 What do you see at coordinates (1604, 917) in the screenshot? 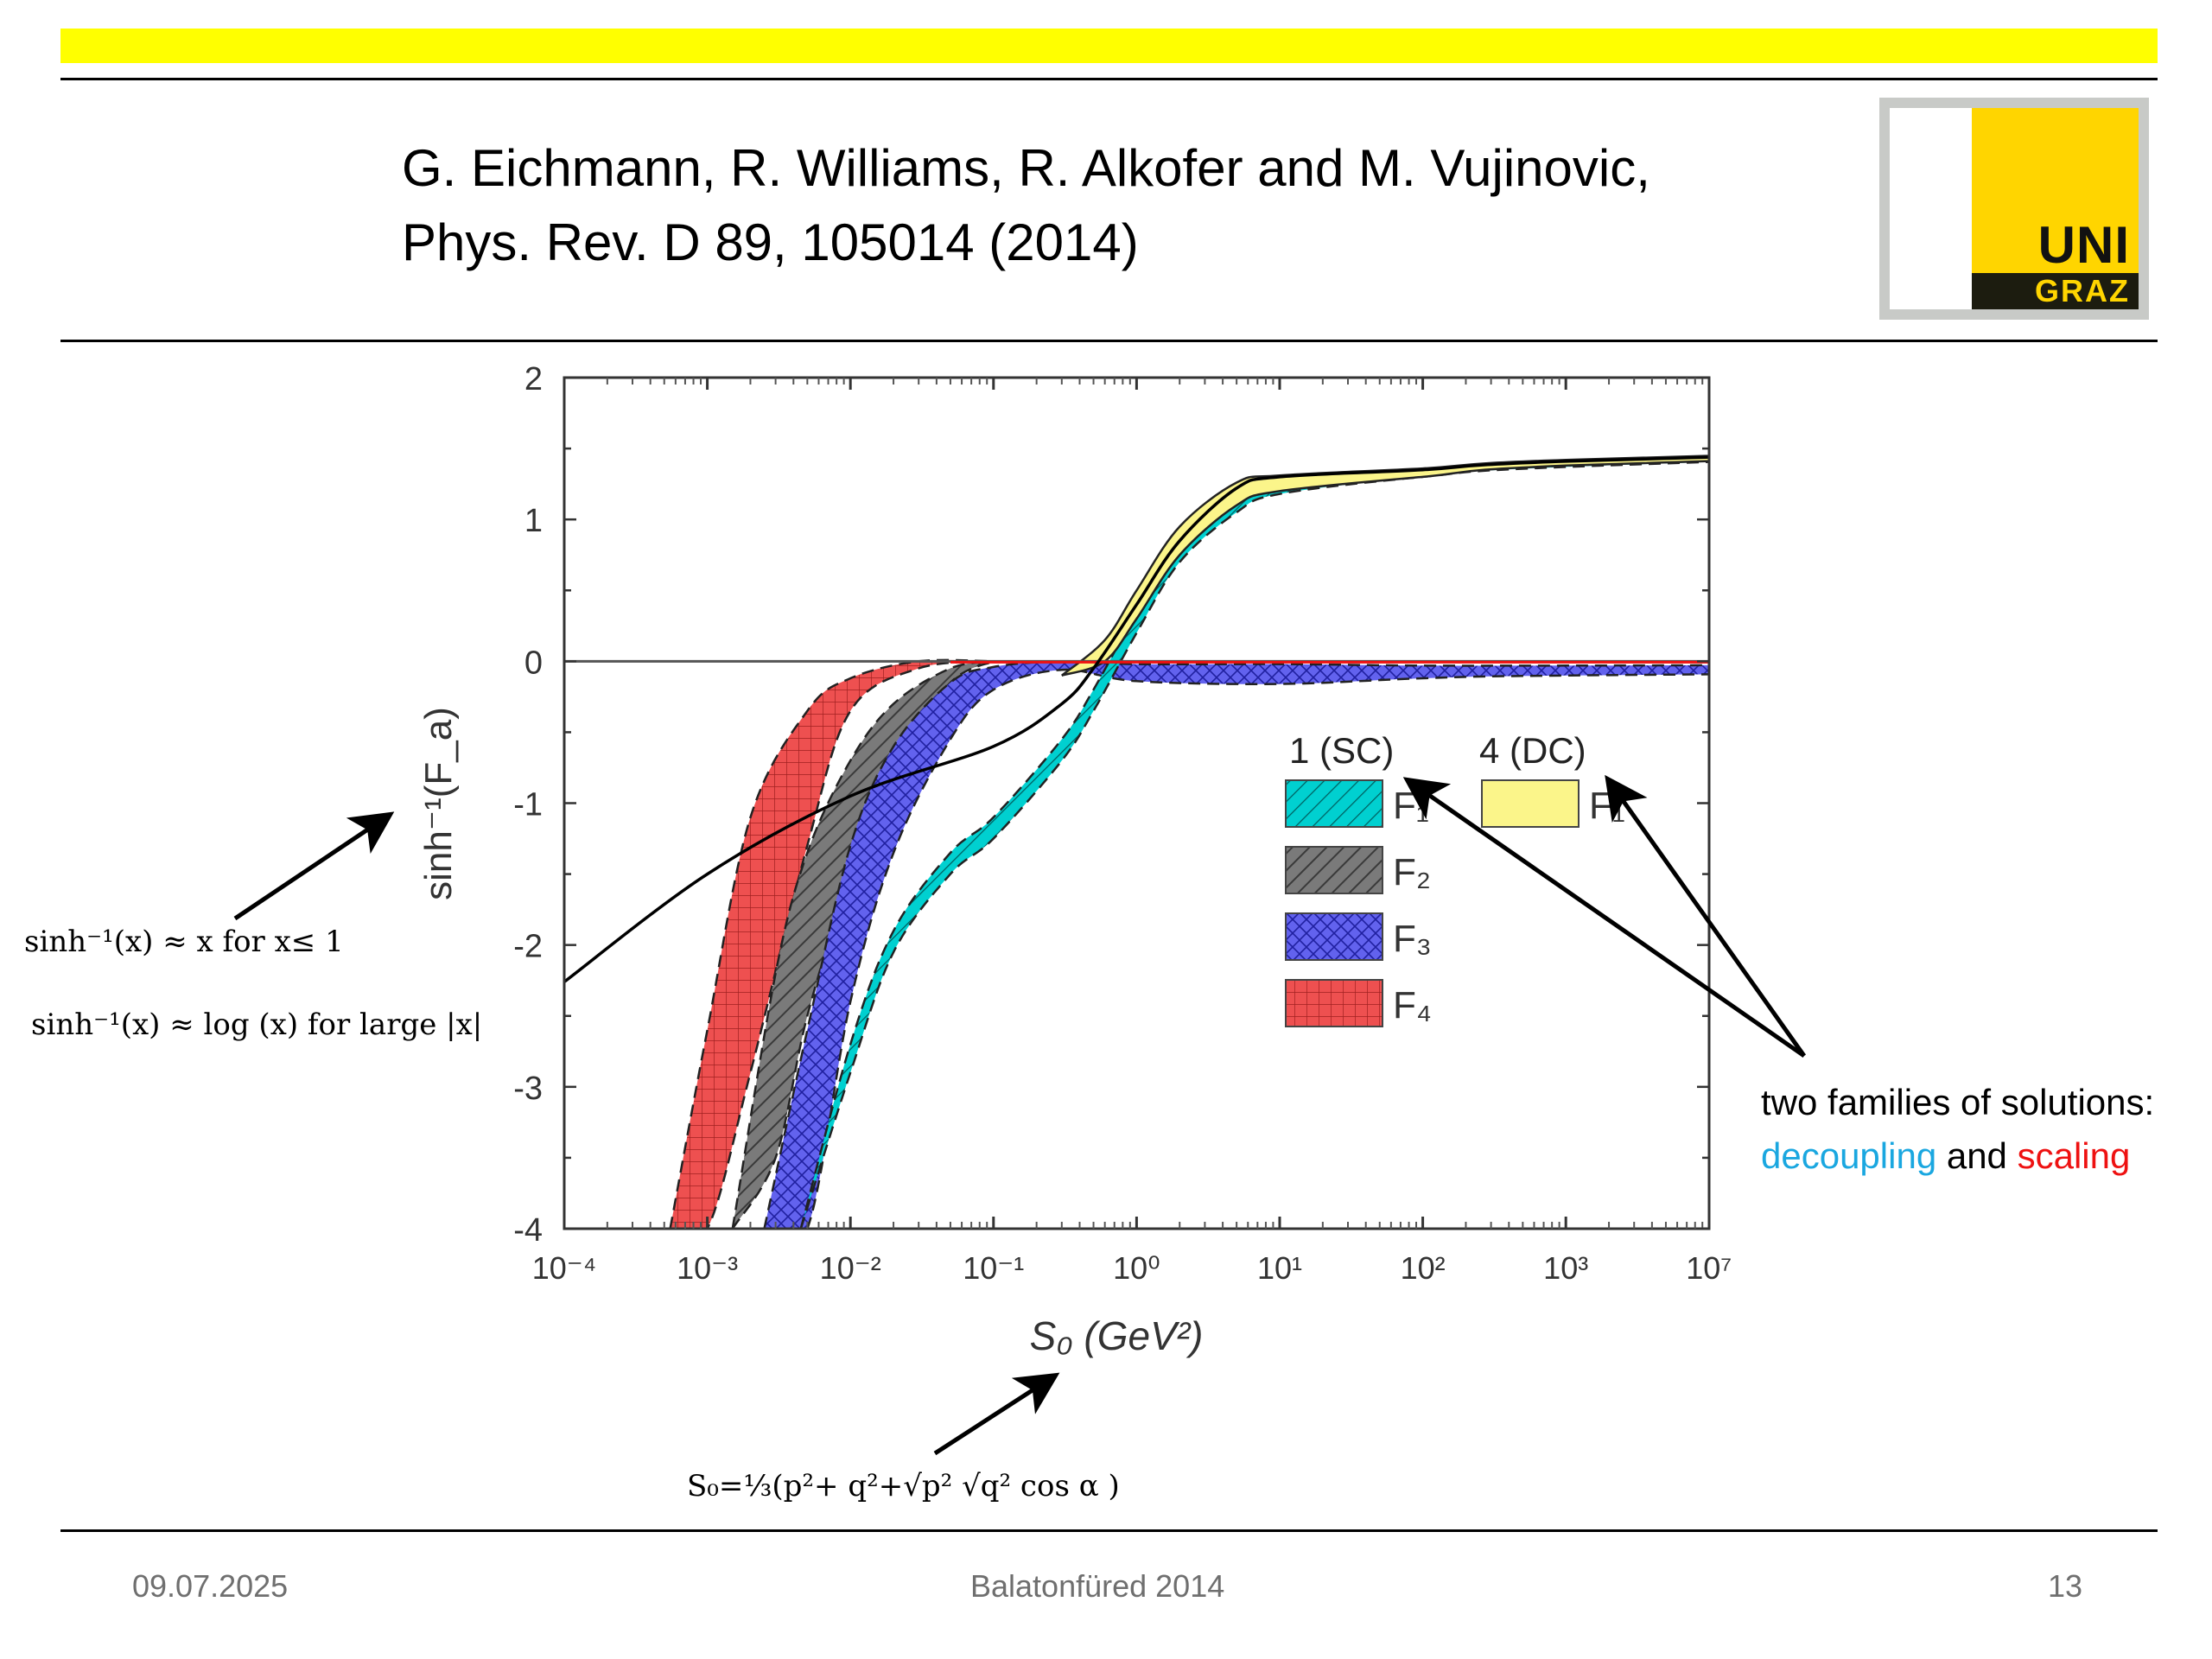
I see `sc-family-arrow` at bounding box center [1604, 917].